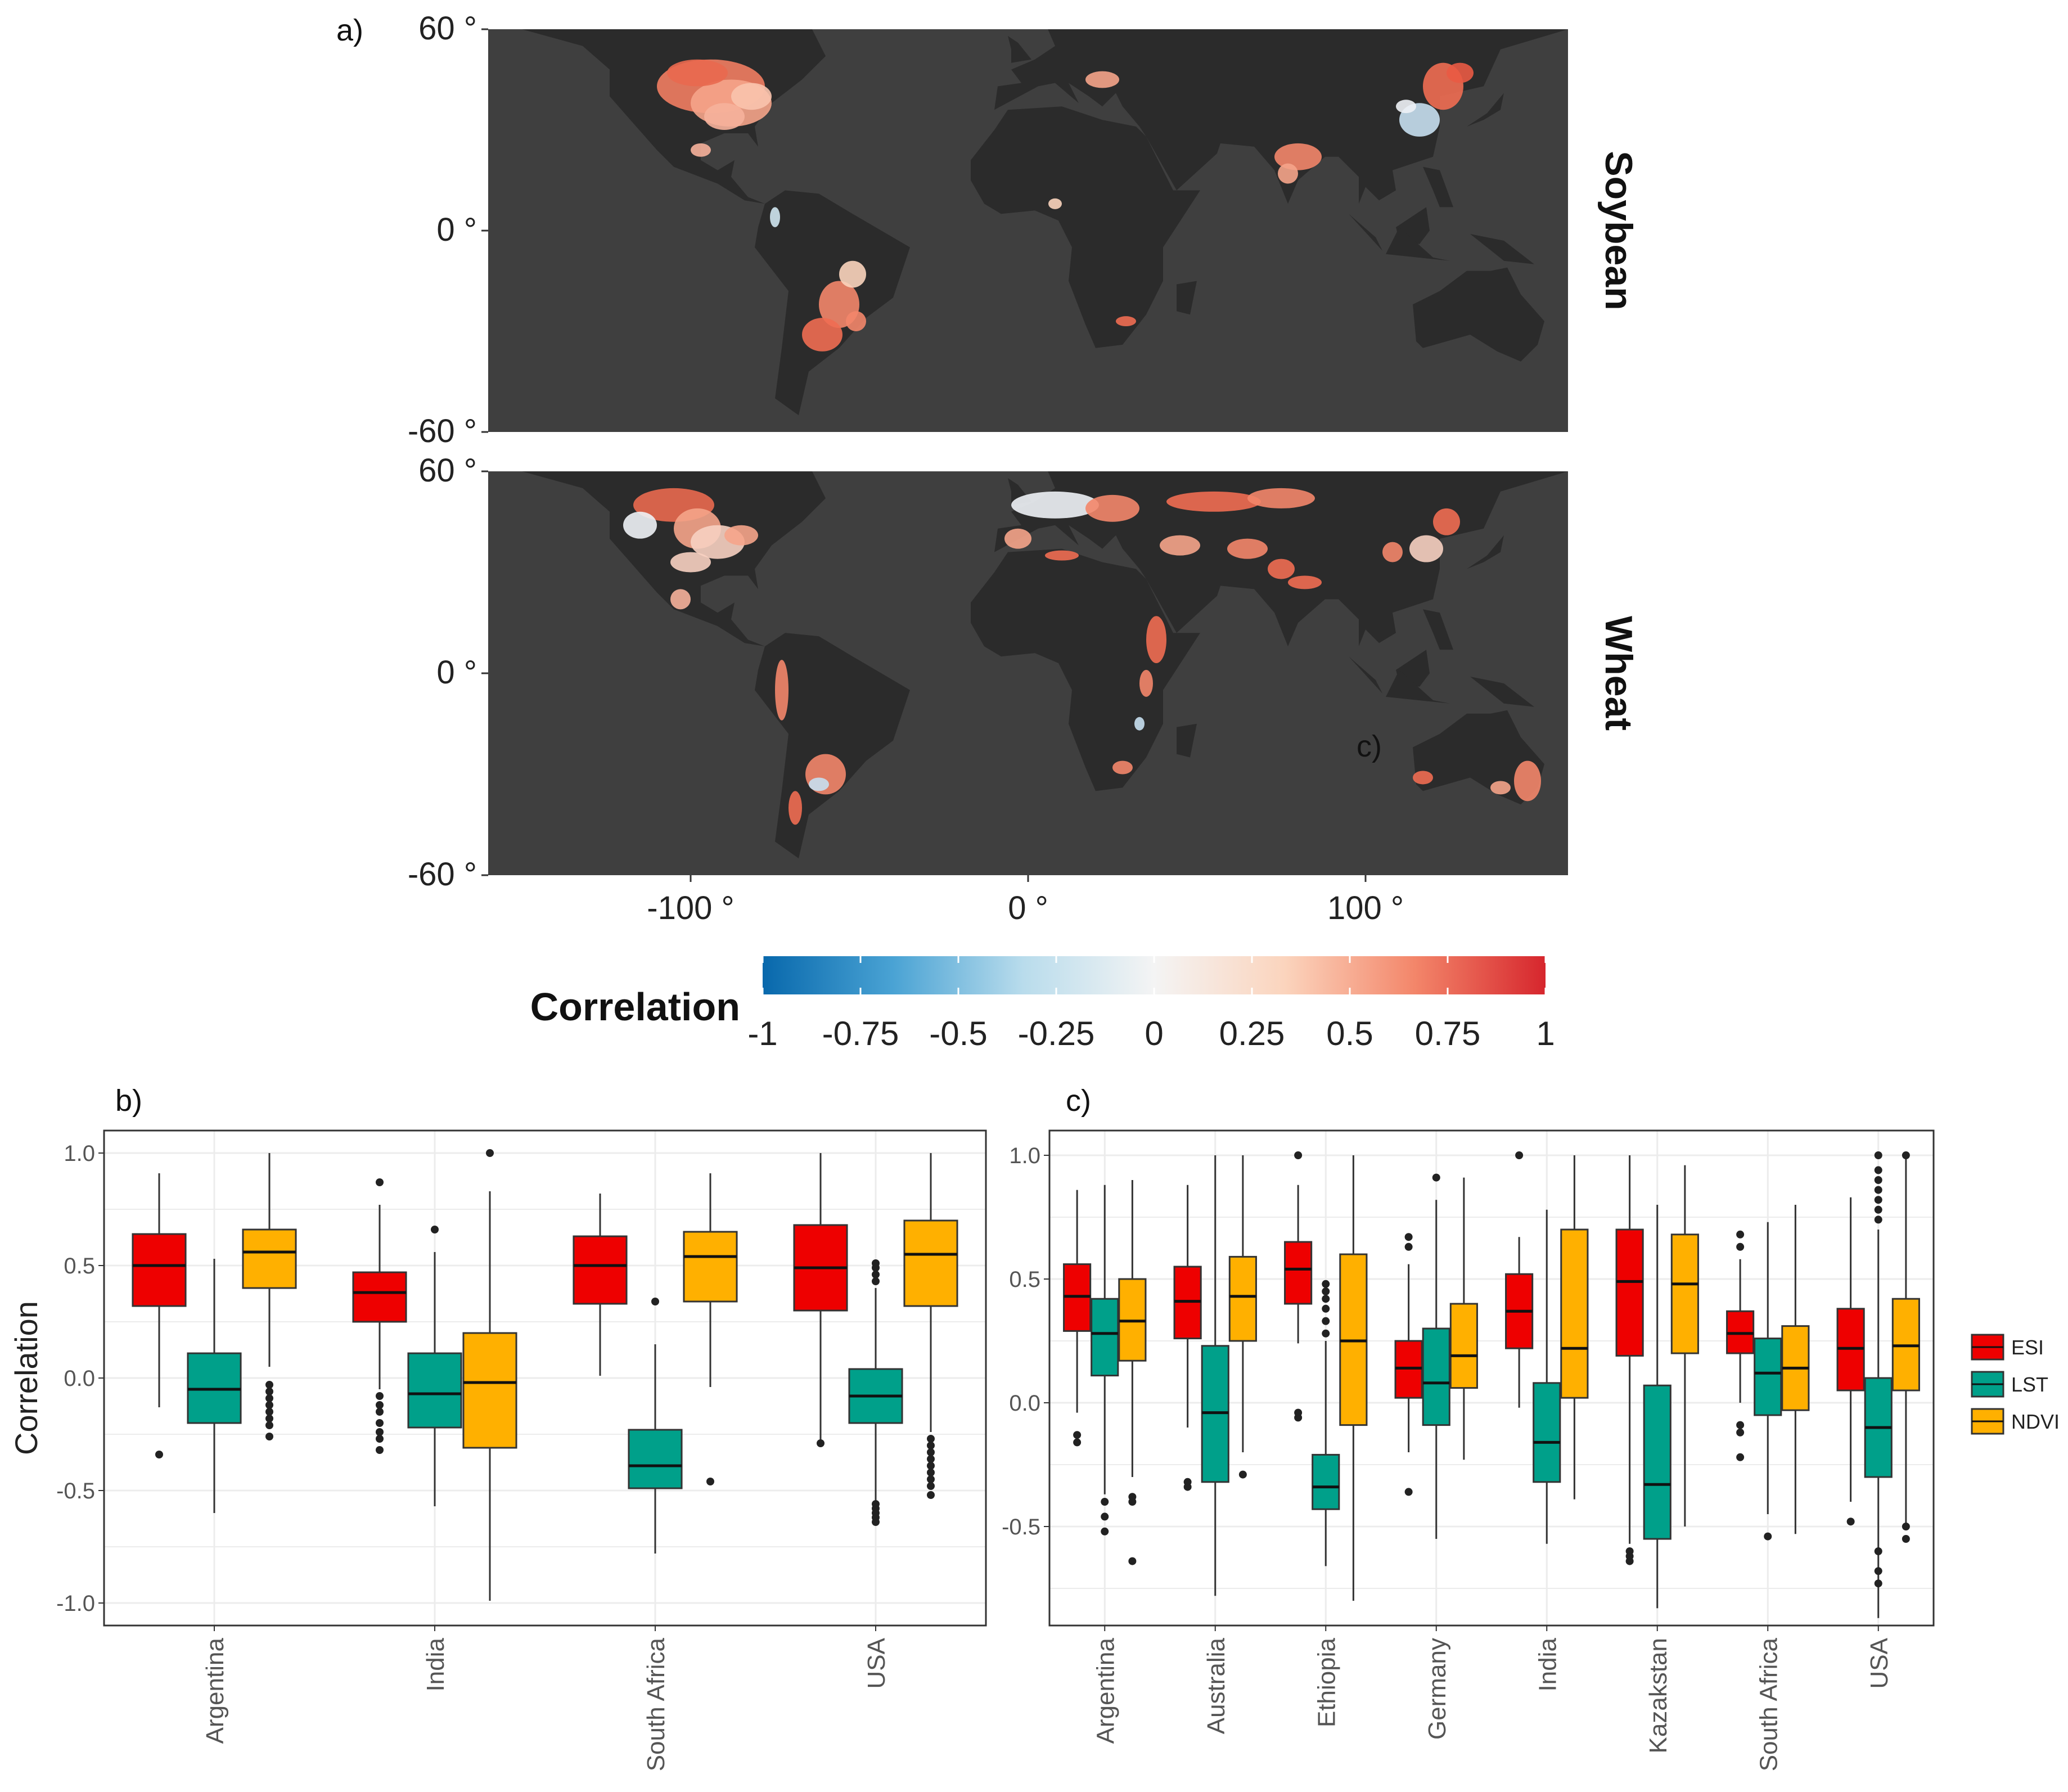  I want to click on map-soybean-land, so click(1028, 223).